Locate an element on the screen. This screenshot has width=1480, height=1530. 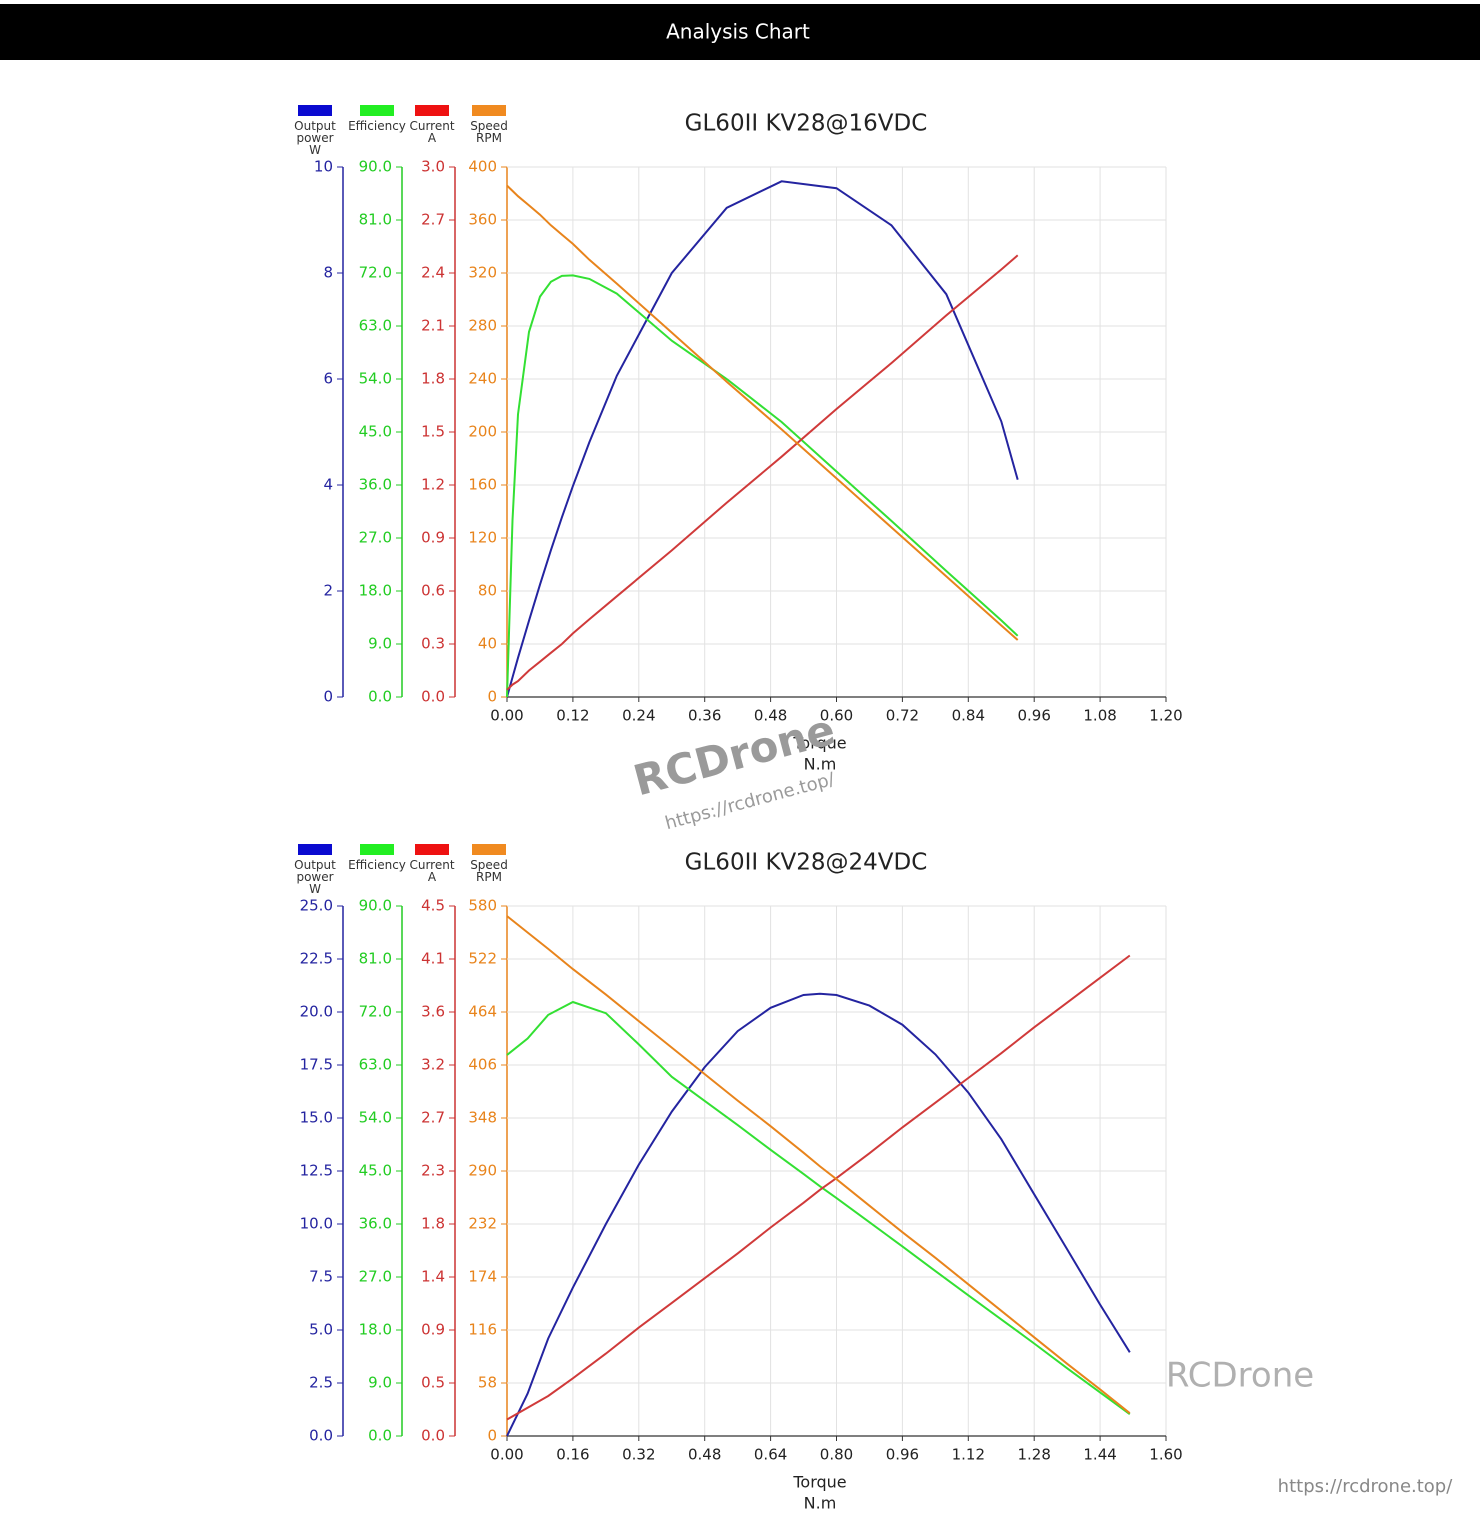
x-tick-label: 0.24 is located at coordinates (638, 716).